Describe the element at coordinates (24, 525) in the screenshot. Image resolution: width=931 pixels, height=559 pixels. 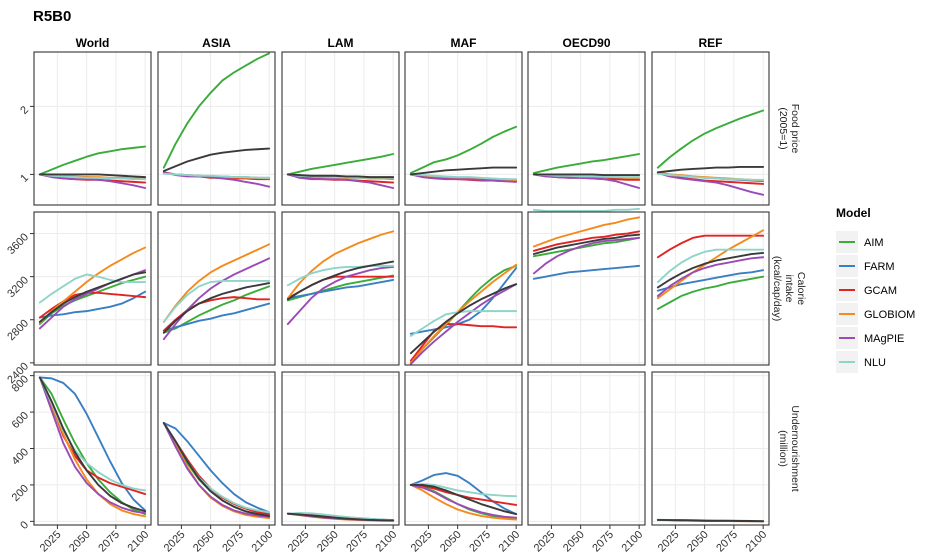
I see `y-tick-label: 0` at that location.